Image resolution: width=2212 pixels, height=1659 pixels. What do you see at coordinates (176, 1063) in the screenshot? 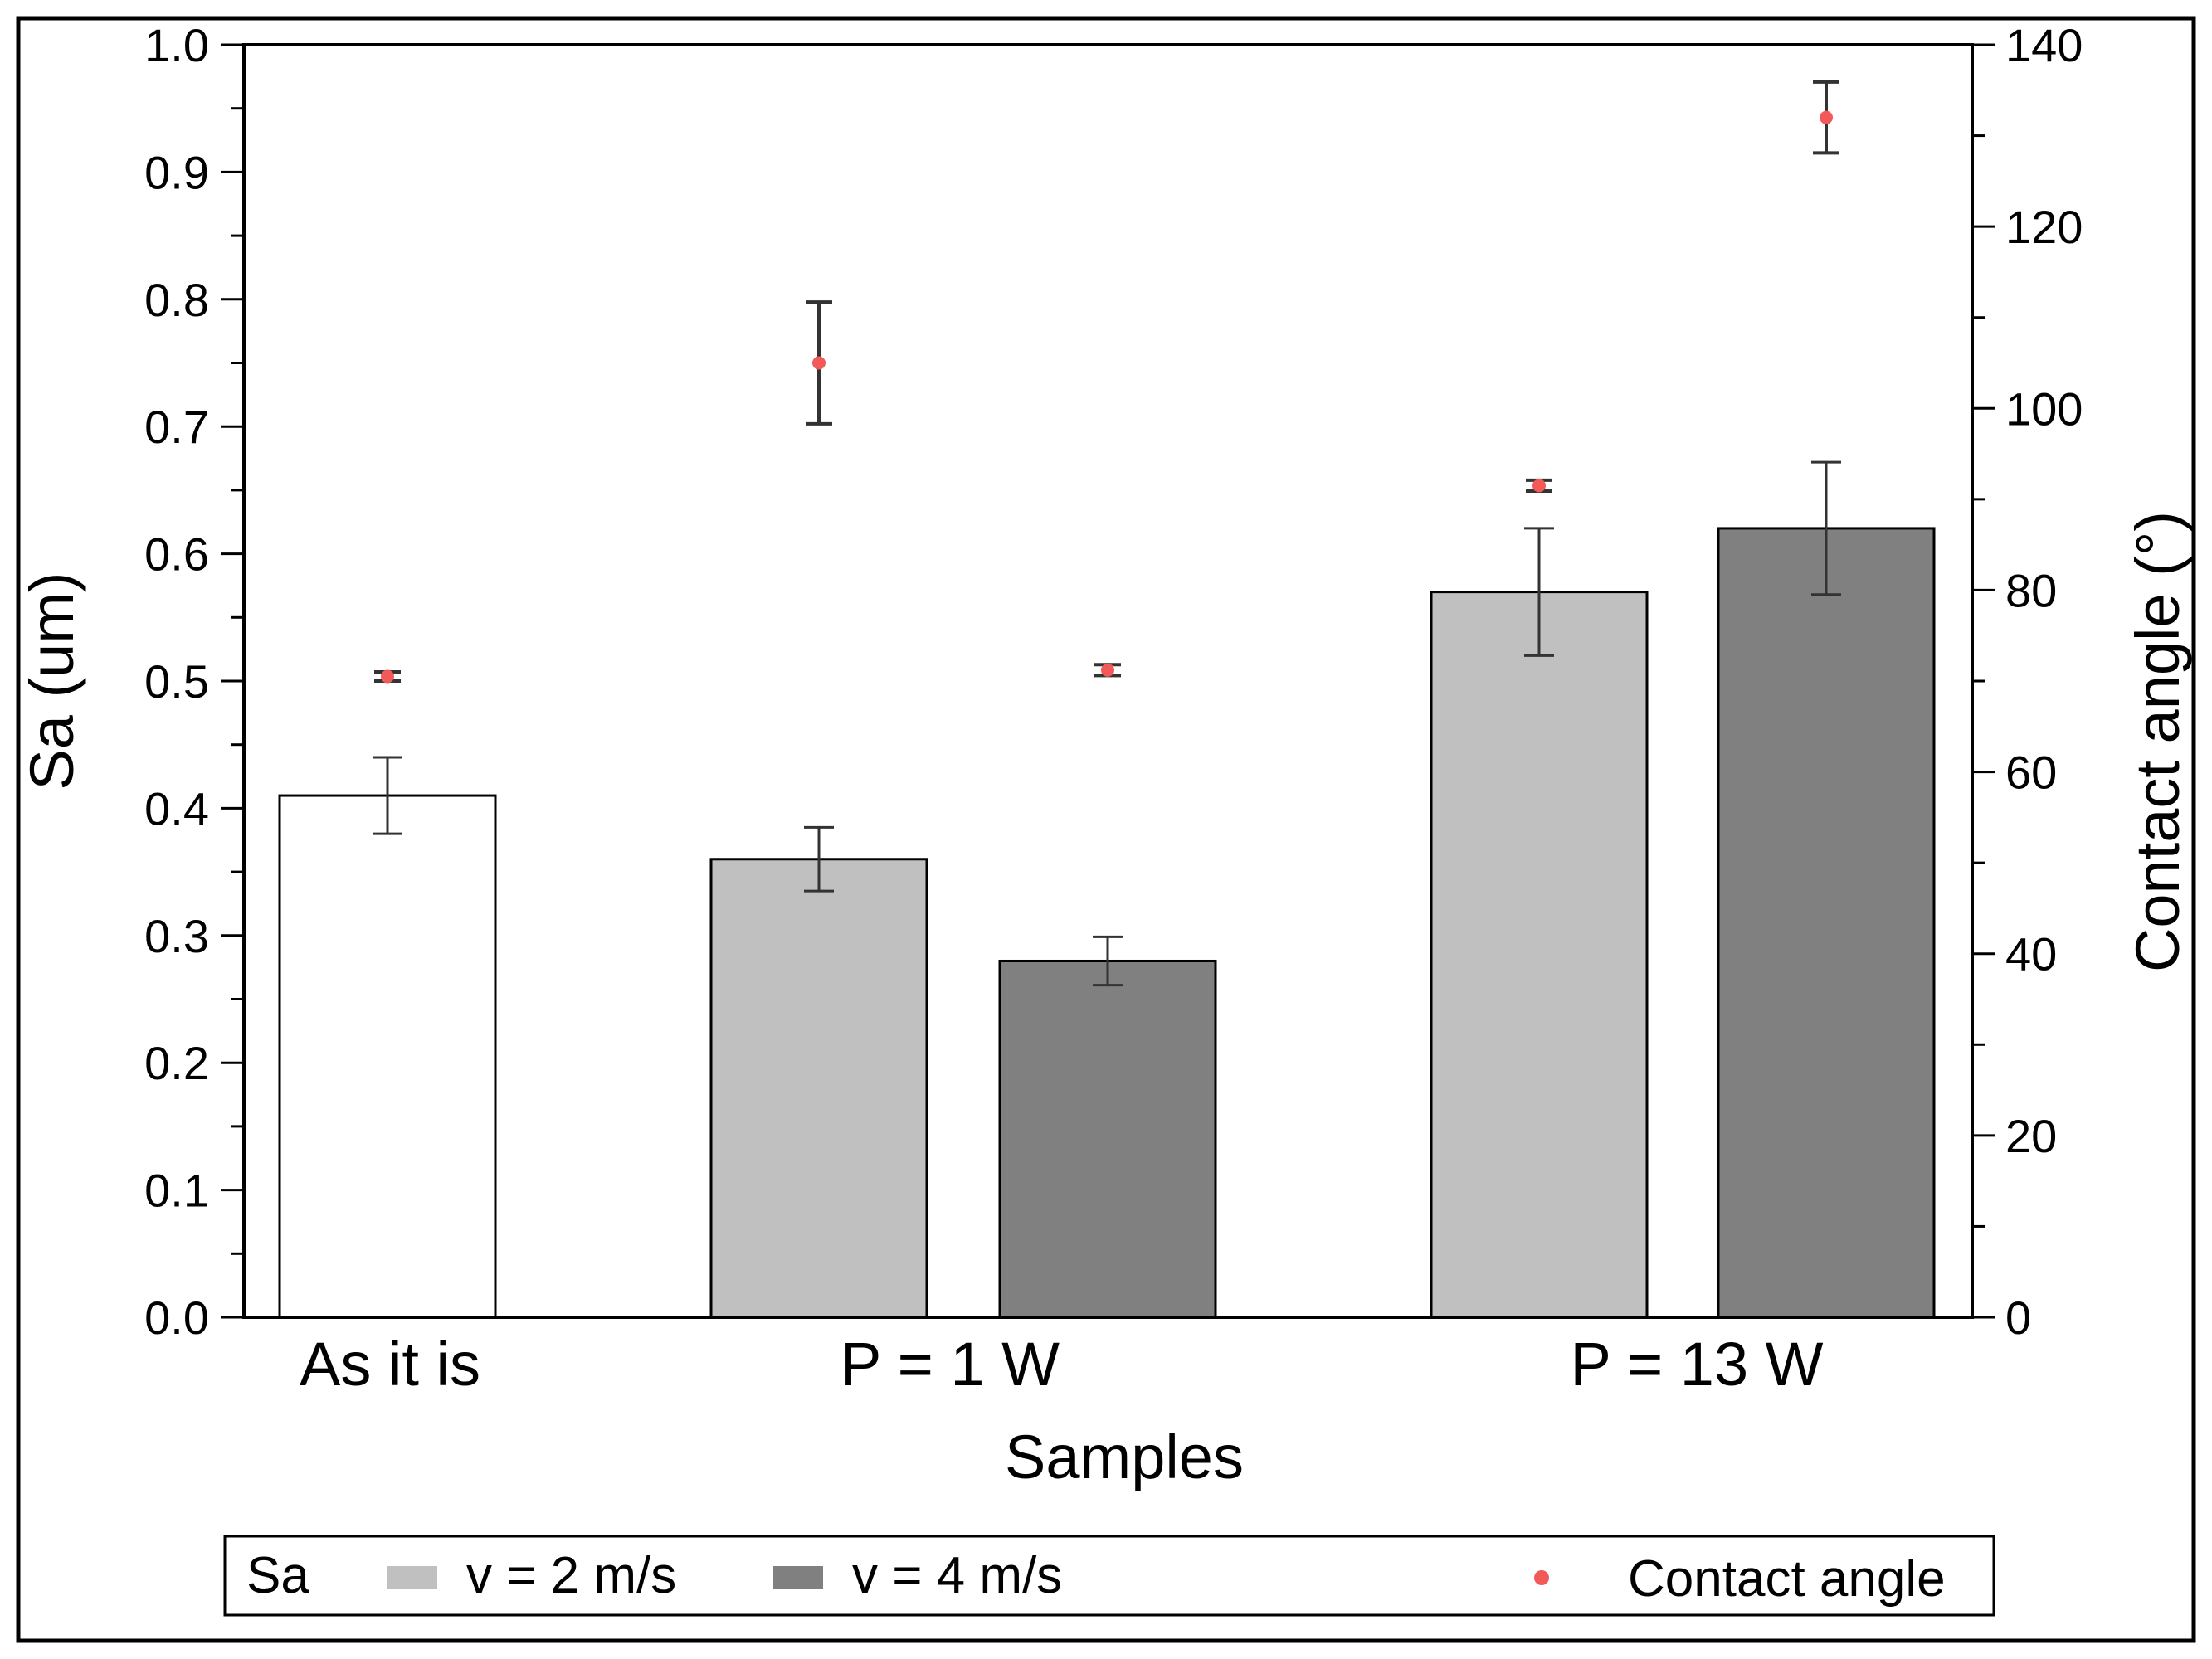
I see `y-tick-label: 0.2` at bounding box center [176, 1063].